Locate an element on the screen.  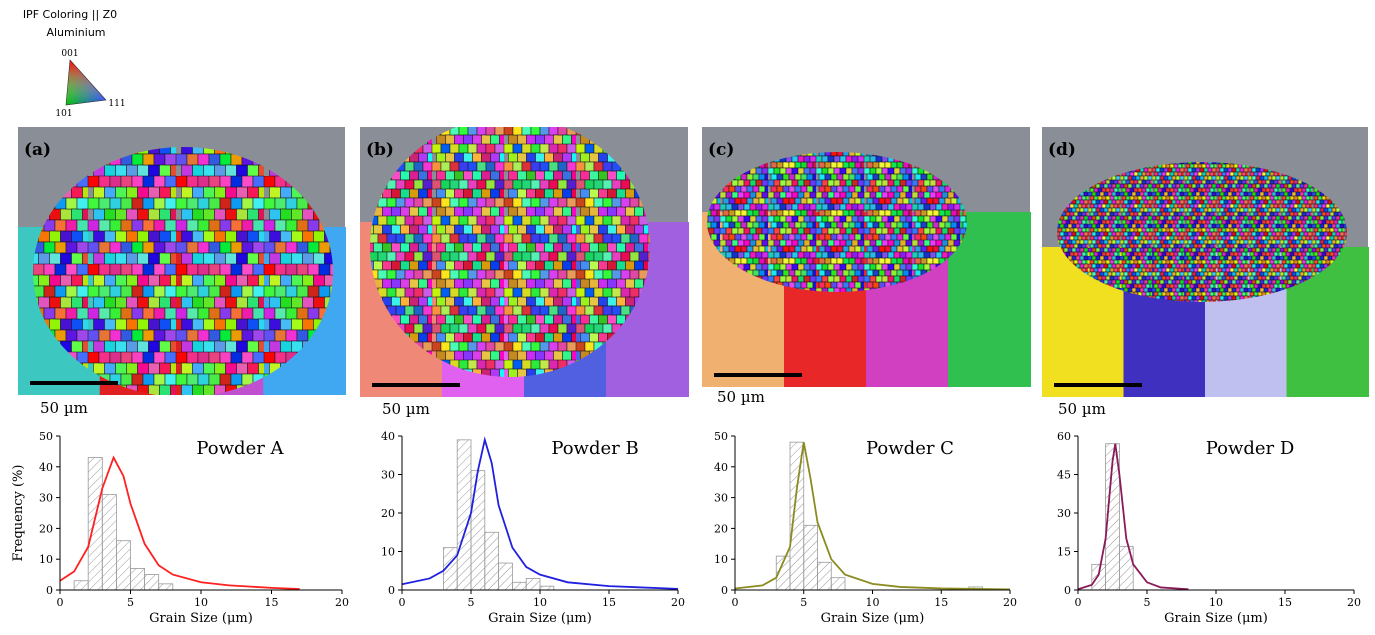
panel-label: (a) is located at coordinates (37, 150).